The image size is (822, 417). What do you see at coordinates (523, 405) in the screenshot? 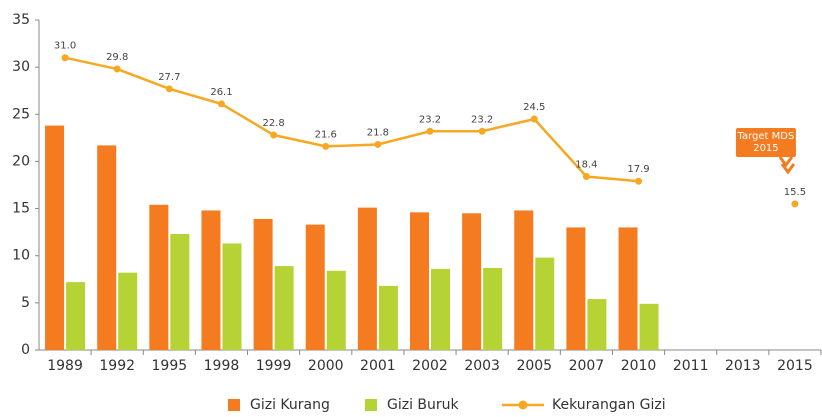
I see `legend-marker` at bounding box center [523, 405].